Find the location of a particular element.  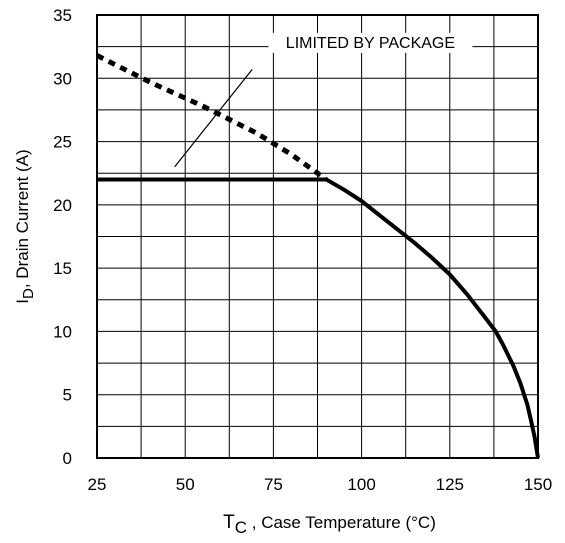

y-axis-subscript: D is located at coordinates (28, 293).